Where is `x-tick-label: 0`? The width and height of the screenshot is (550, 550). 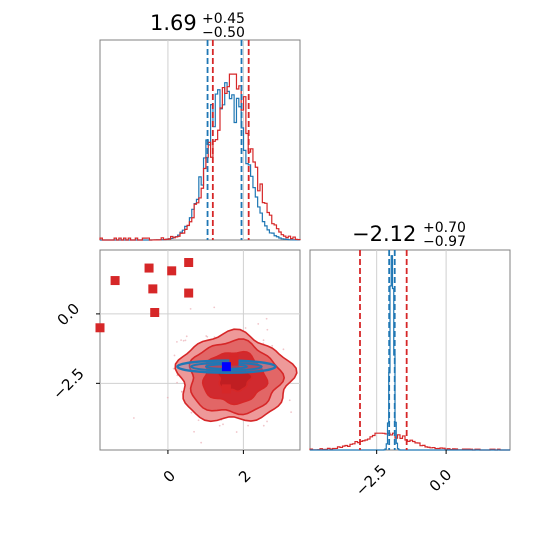
x-tick-label: 0 is located at coordinates (169, 476).